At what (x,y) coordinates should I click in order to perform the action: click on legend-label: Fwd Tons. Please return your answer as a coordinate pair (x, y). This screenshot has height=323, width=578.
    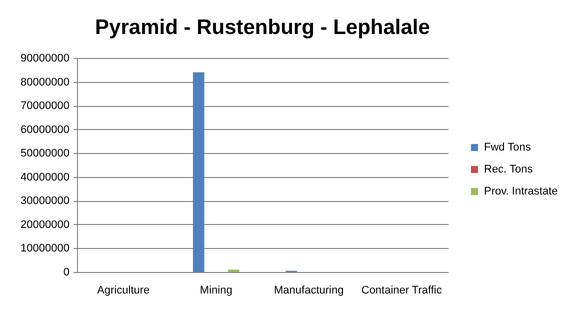
    Looking at the image, I should click on (508, 148).